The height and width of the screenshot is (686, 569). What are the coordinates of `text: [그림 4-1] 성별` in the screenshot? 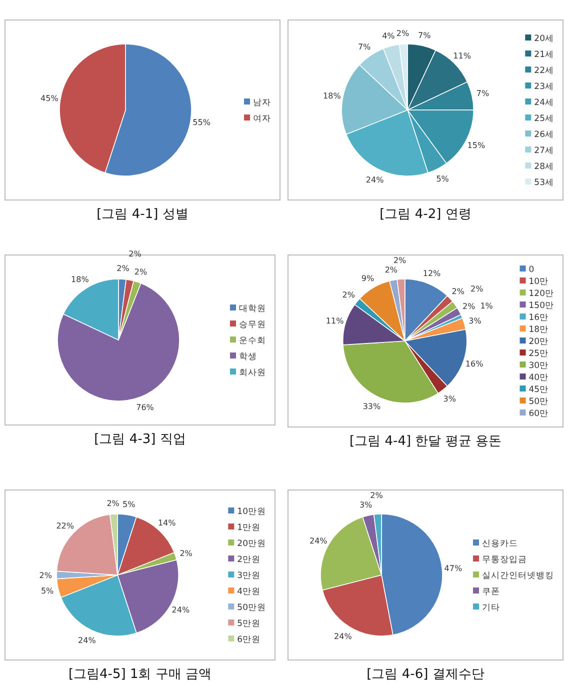 It's located at (142, 214).